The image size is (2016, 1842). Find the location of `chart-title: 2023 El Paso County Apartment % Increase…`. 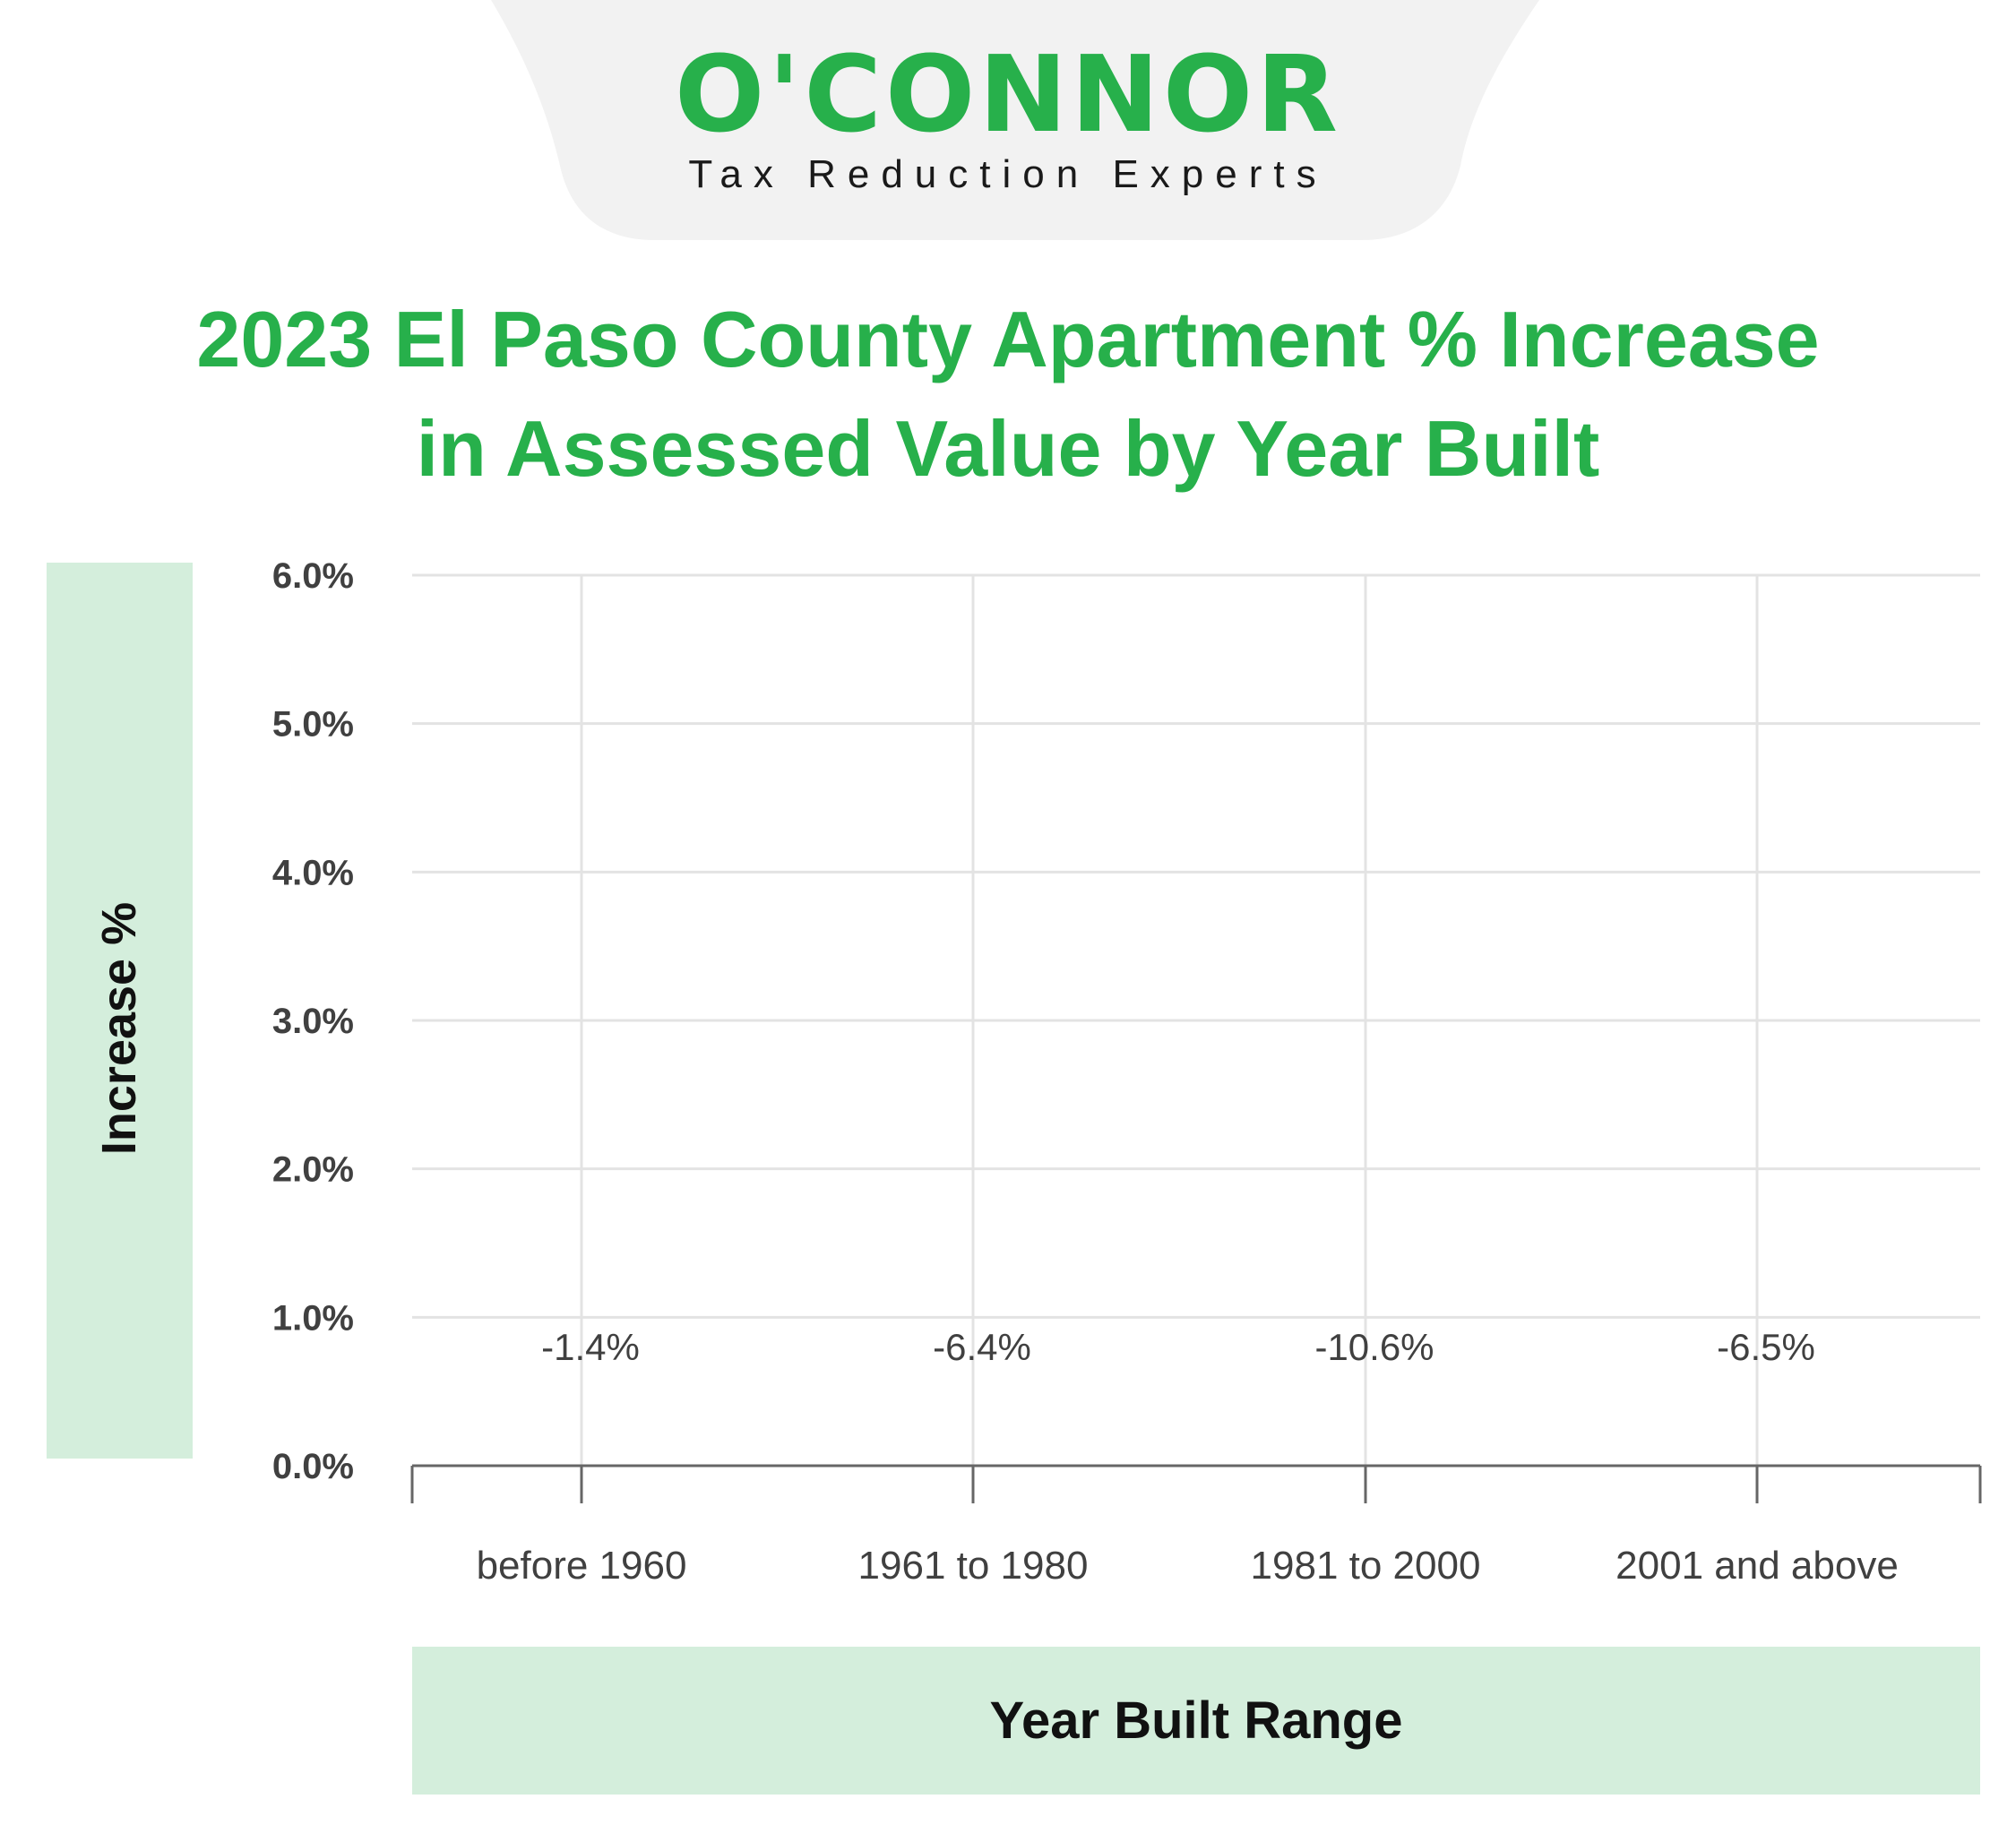

chart-title: 2023 El Paso County Apartment % Increase… is located at coordinates (1008, 394).